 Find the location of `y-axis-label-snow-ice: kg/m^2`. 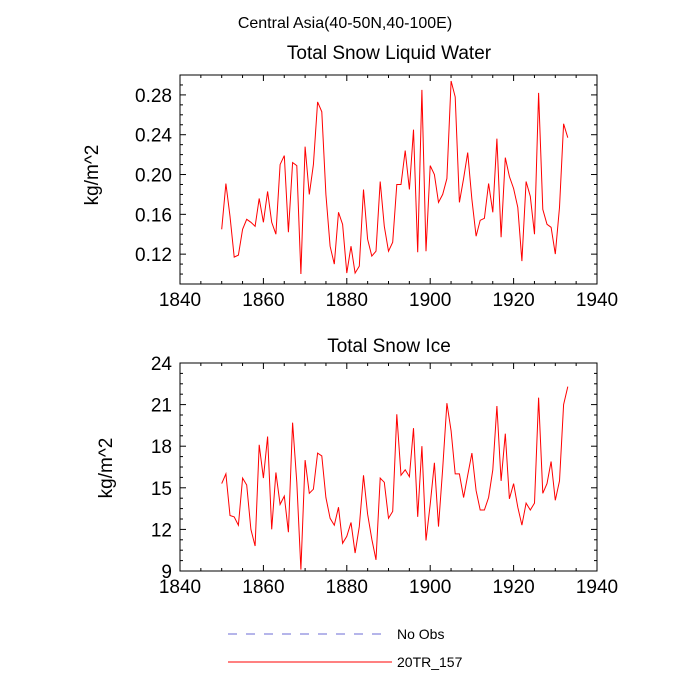

y-axis-label-snow-ice: kg/m^2 is located at coordinates (106, 468).